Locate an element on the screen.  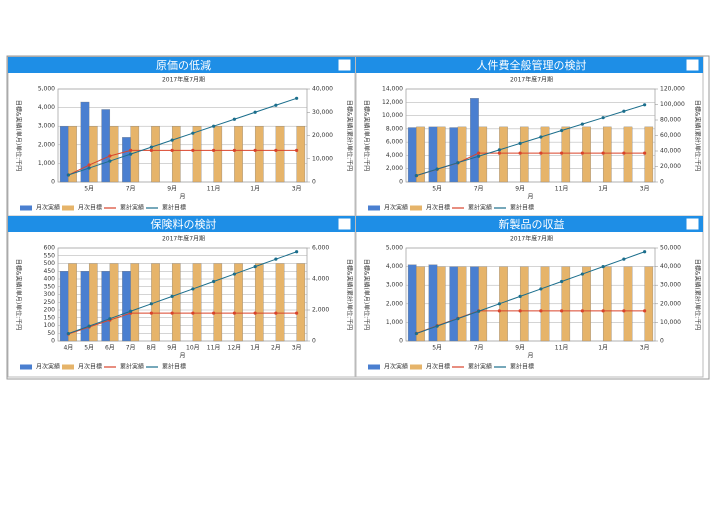
y-tick-label: 1,000 is located at coordinates (46, 163).